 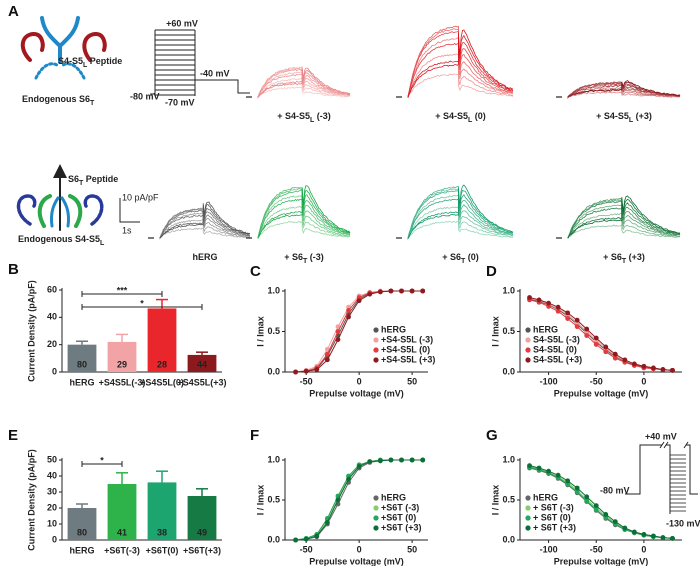 What do you see at coordinates (557, 359) in the screenshot?
I see `legend-label: S4-S5L (+3)` at bounding box center [557, 359].